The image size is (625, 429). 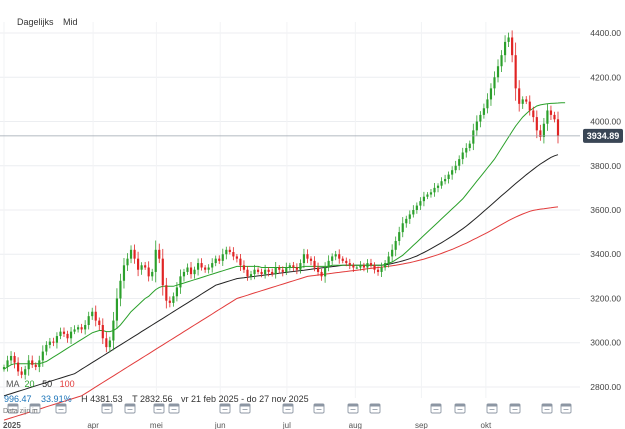 I want to click on stat-low: T 2832.56, so click(x=152, y=399).